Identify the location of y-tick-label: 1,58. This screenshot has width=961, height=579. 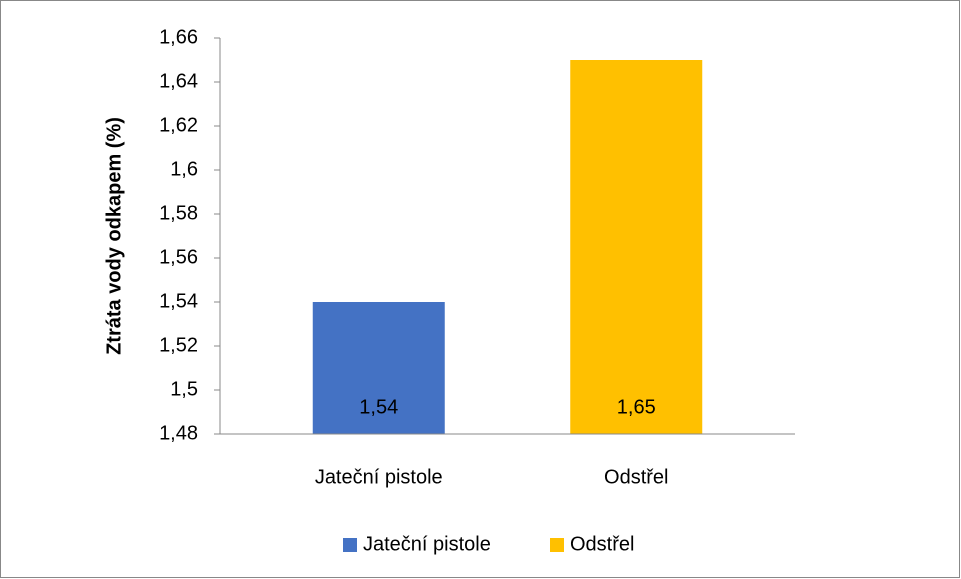
(178, 213).